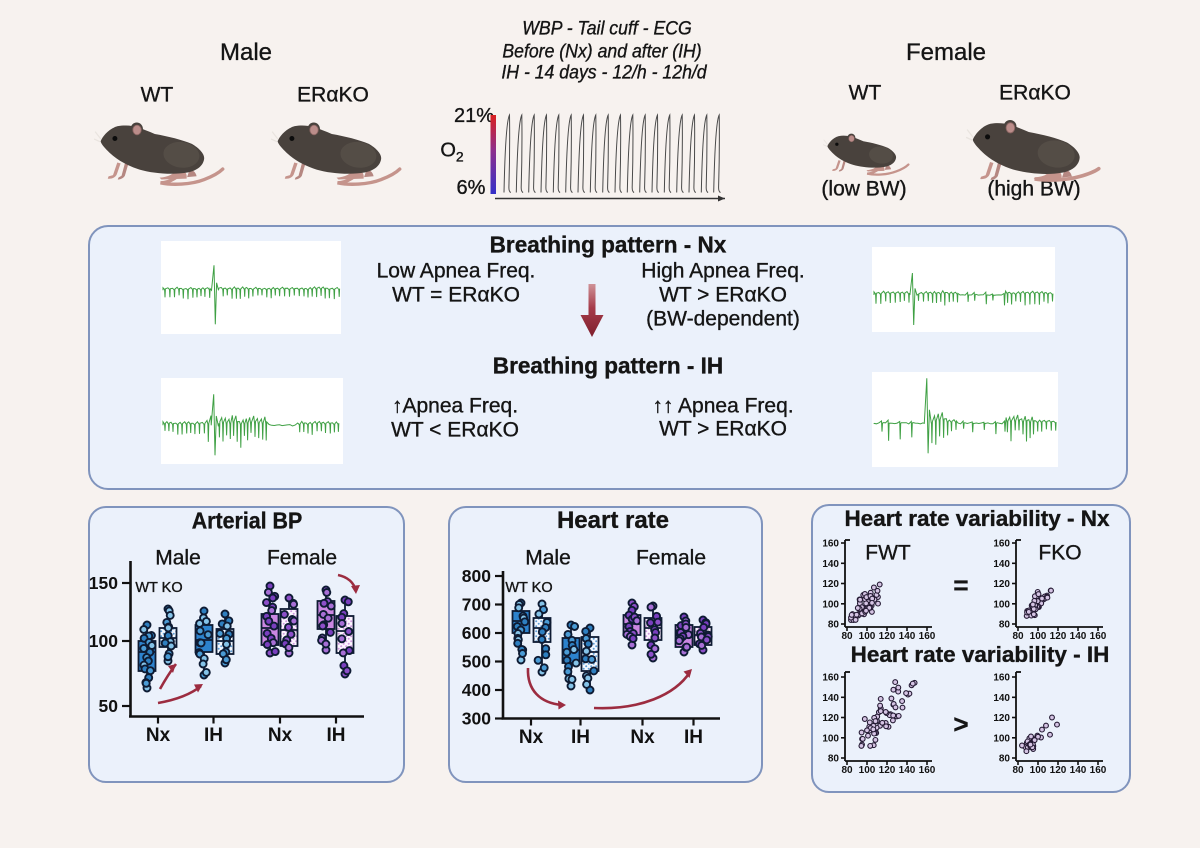  What do you see at coordinates (476, 662) in the screenshot?
I see `svg-text: 500` at bounding box center [476, 662].